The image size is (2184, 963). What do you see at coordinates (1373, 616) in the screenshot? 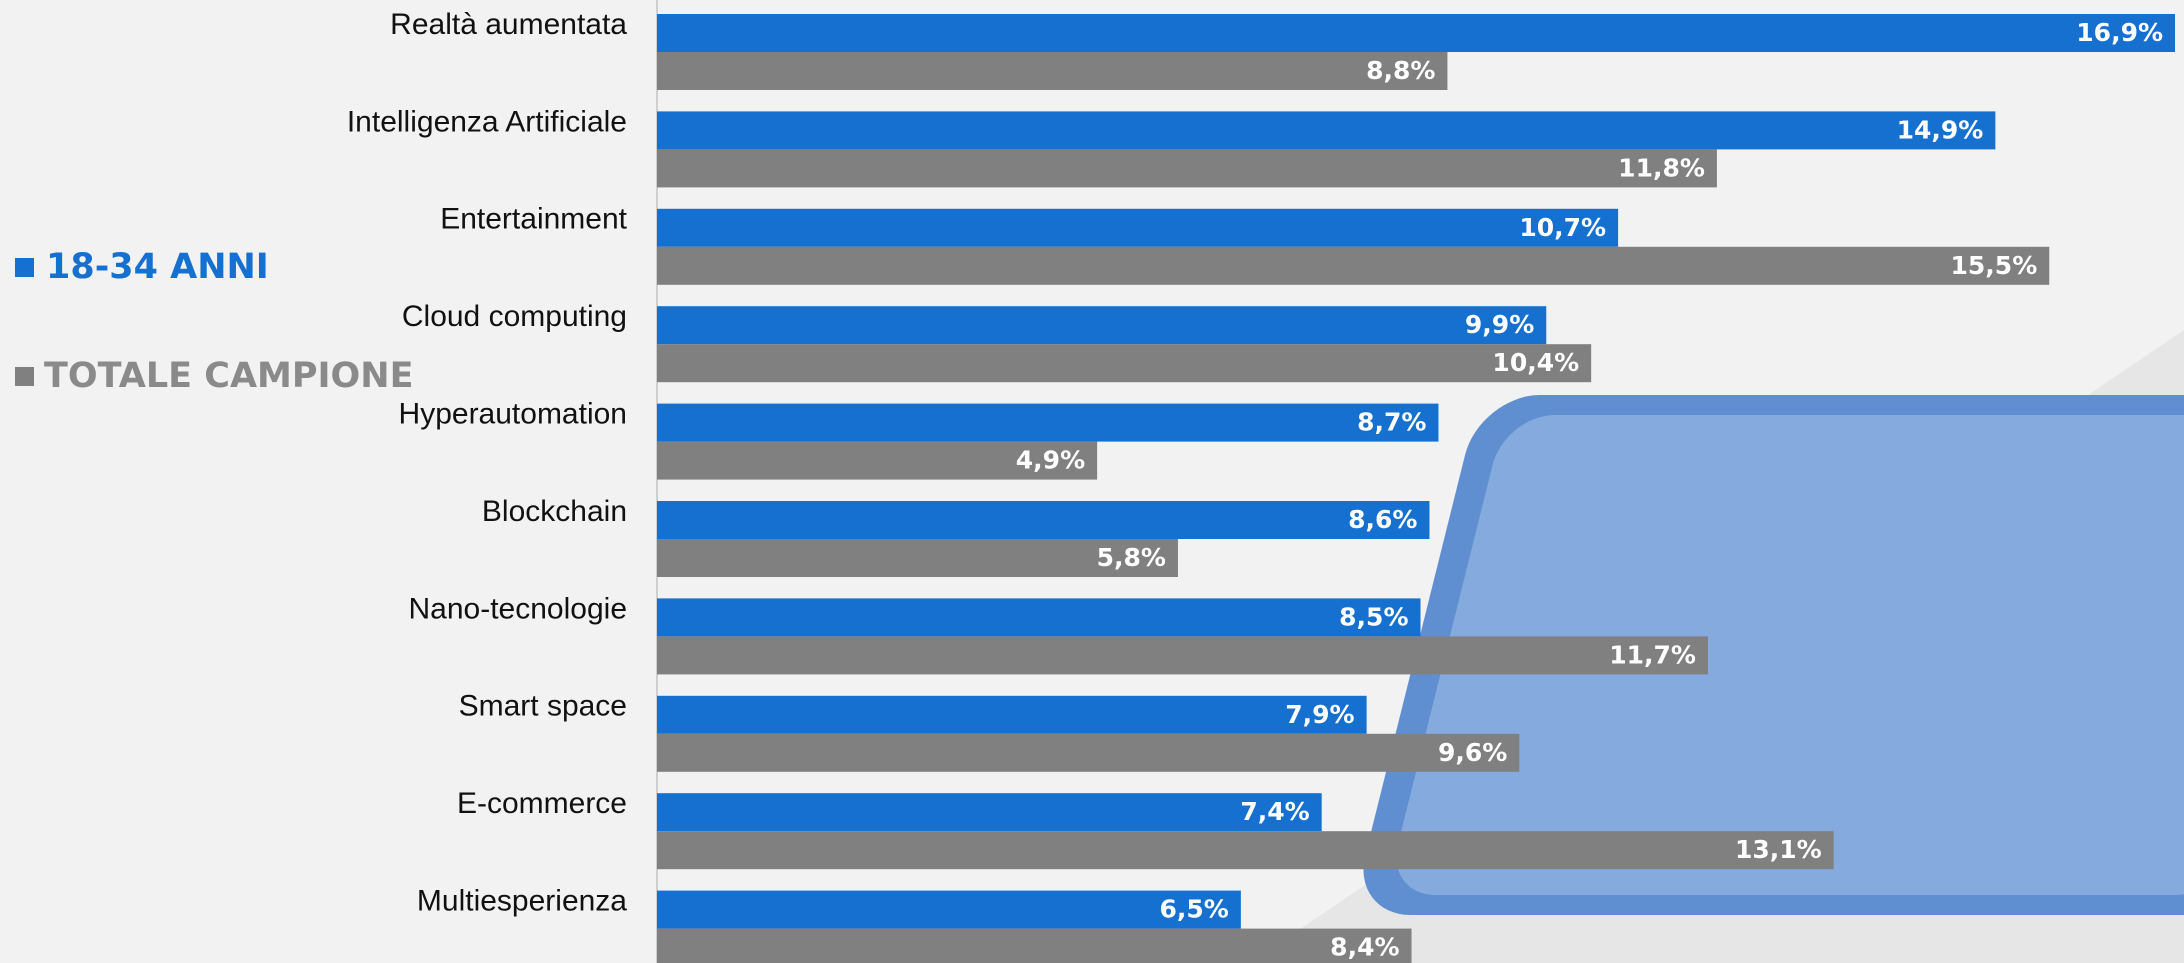
I see `value-label: 8,5%` at bounding box center [1373, 616].